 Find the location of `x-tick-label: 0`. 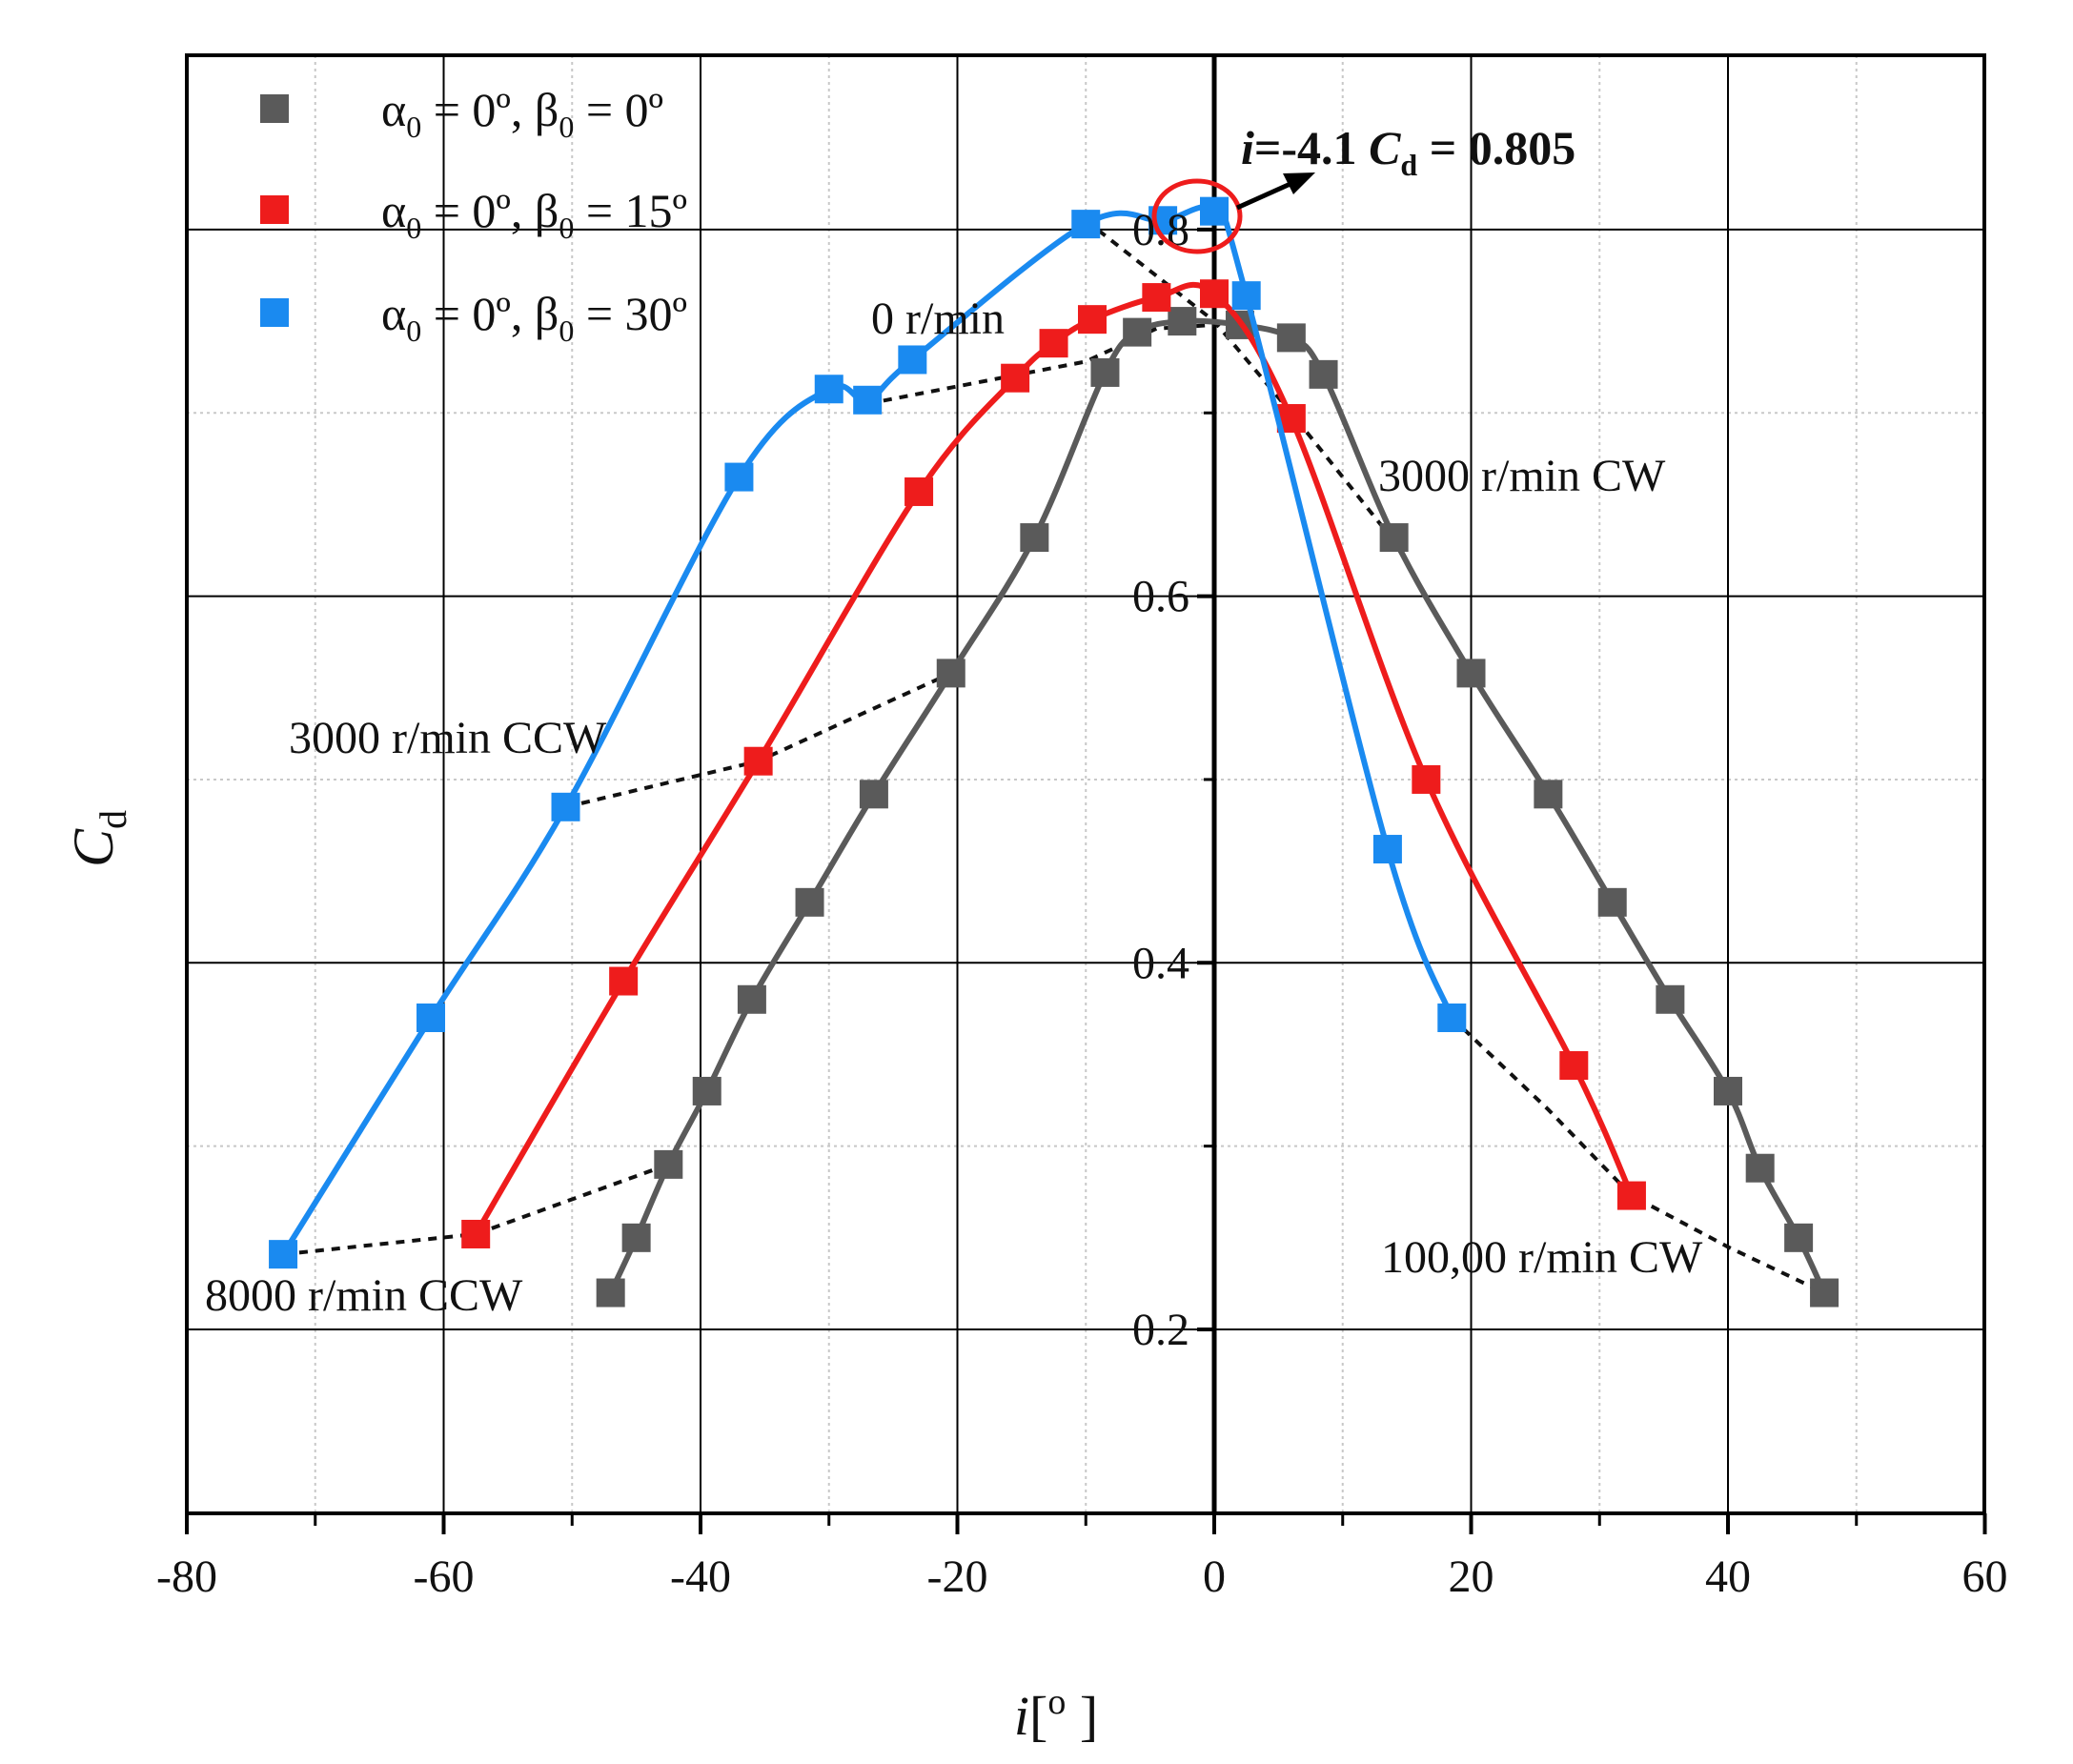

x-tick-label: 0 is located at coordinates (1214, 1577).